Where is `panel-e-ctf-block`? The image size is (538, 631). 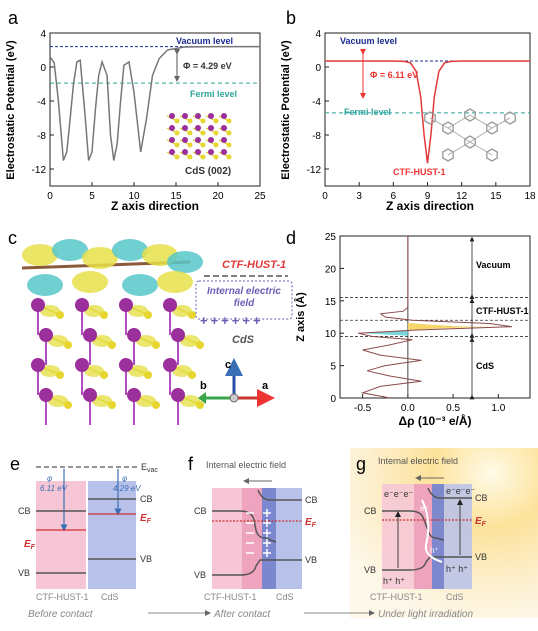 panel-e-ctf-block is located at coordinates (61, 535).